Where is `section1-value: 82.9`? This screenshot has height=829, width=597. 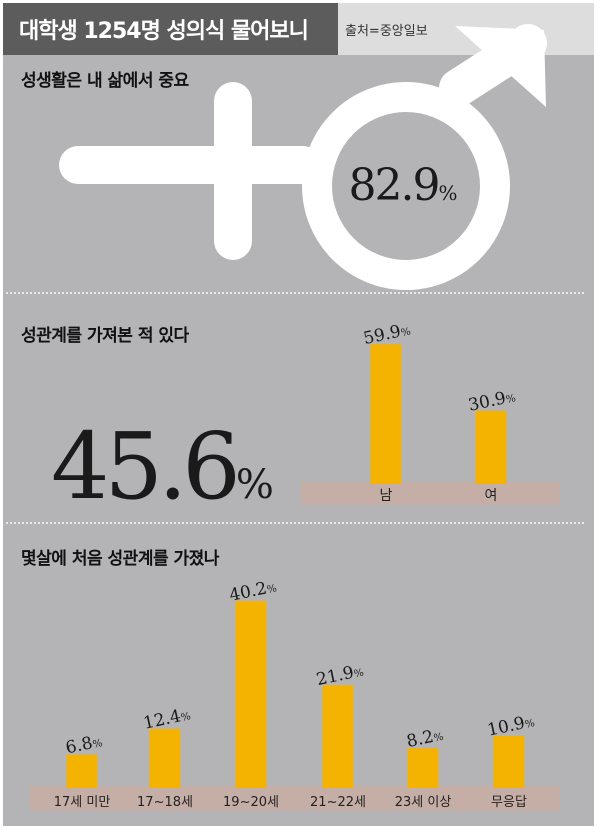
section1-value: 82.9 is located at coordinates (394, 185).